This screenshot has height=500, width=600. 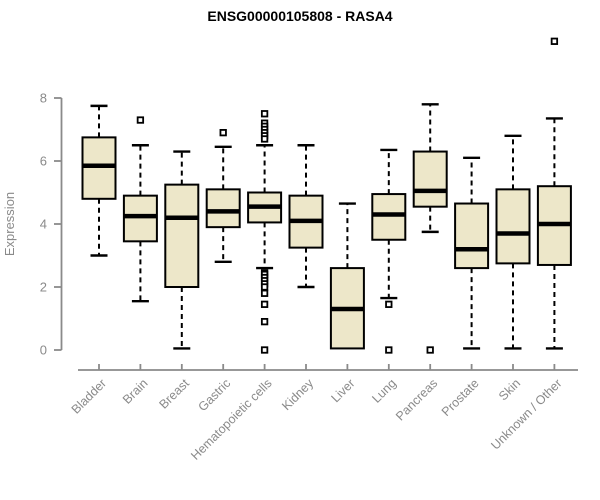 What do you see at coordinates (43, 350) in the screenshot?
I see `y-tick-label: 0` at bounding box center [43, 350].